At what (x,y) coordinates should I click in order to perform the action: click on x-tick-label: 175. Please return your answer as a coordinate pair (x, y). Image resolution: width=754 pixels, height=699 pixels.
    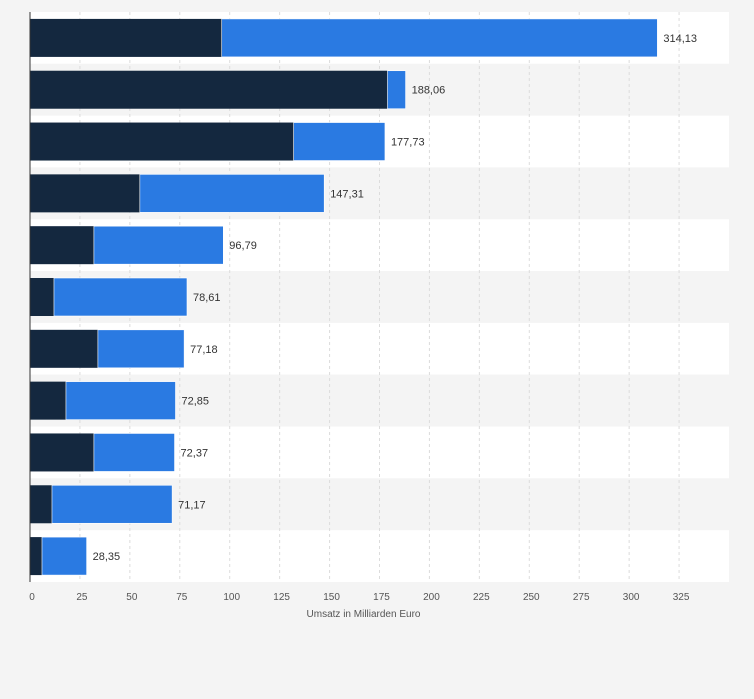
    Looking at the image, I should click on (381, 597).